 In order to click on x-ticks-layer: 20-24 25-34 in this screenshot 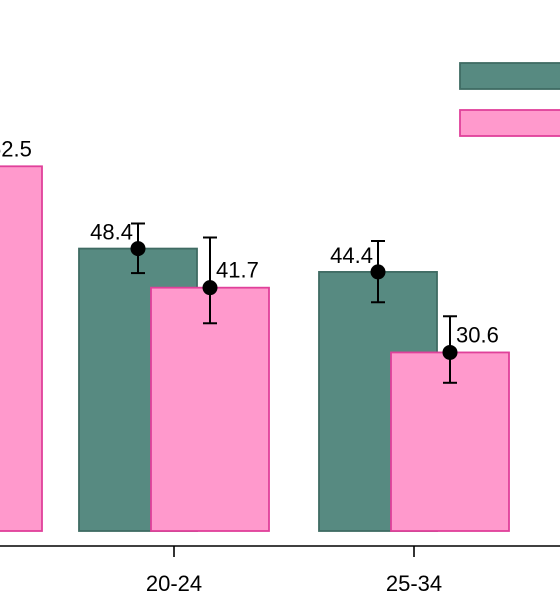, I will do `click(294, 571)`.